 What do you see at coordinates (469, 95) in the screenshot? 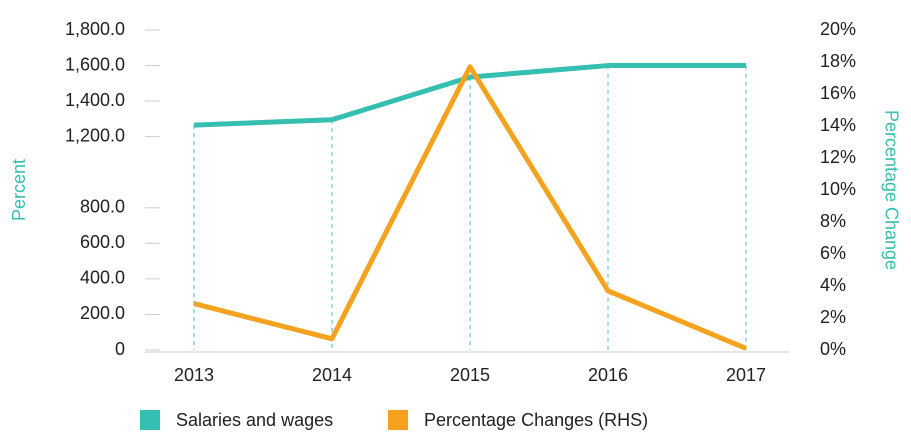
I see `series-line` at bounding box center [469, 95].